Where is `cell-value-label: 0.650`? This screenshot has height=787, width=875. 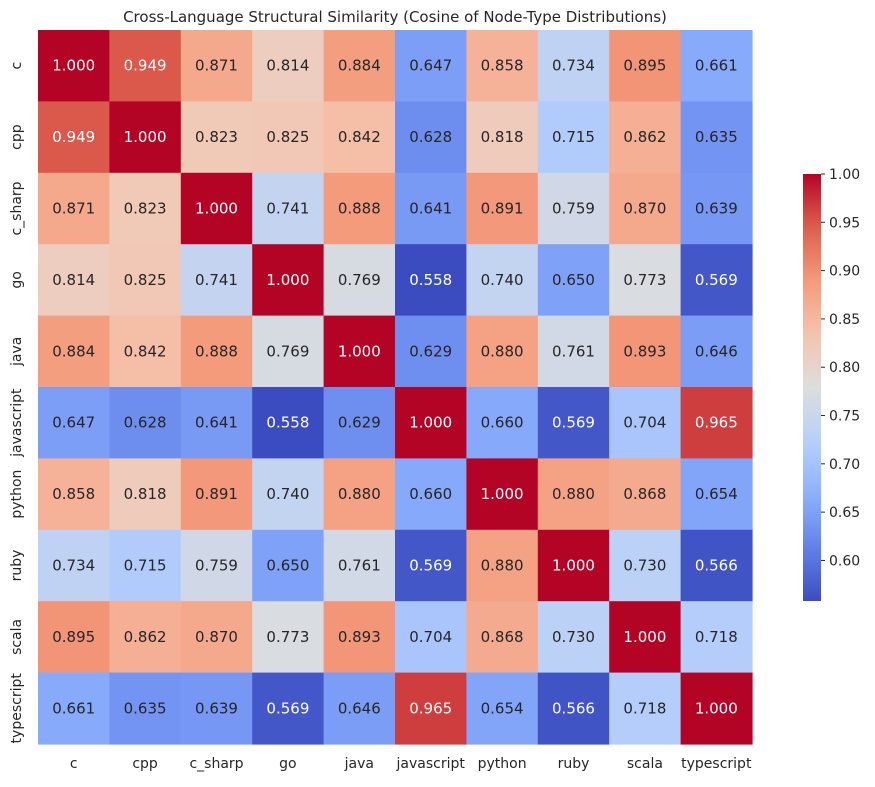 cell-value-label: 0.650 is located at coordinates (573, 280).